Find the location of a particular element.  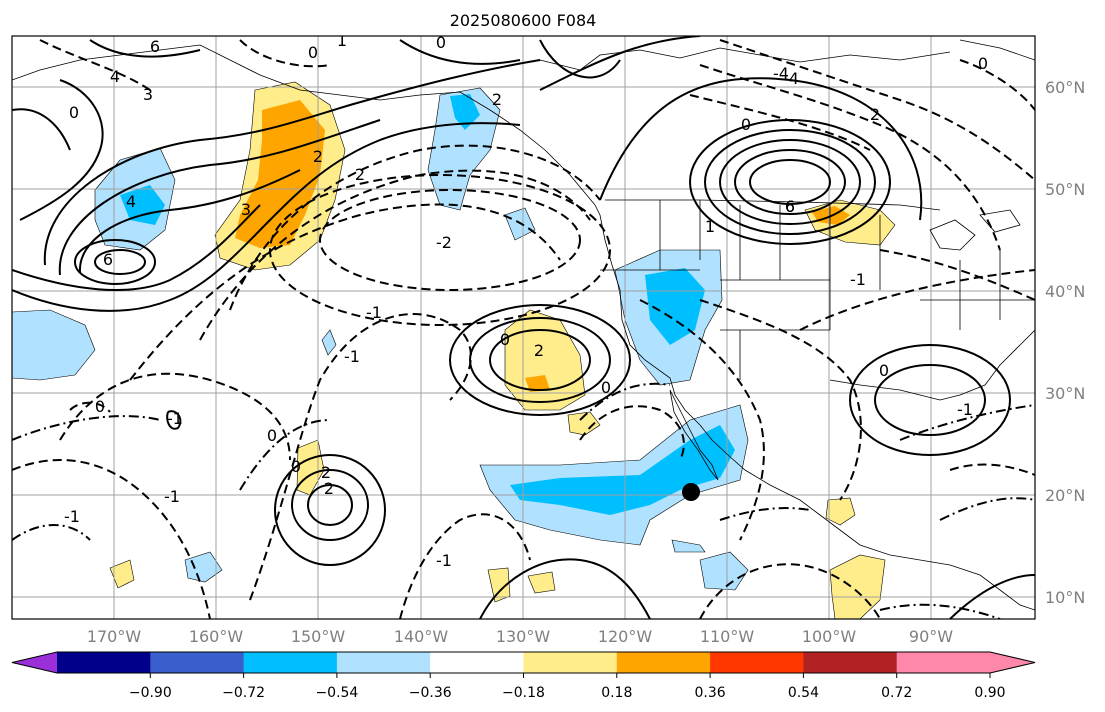

colorbar-tick-label: 0.72 is located at coordinates (896, 693).